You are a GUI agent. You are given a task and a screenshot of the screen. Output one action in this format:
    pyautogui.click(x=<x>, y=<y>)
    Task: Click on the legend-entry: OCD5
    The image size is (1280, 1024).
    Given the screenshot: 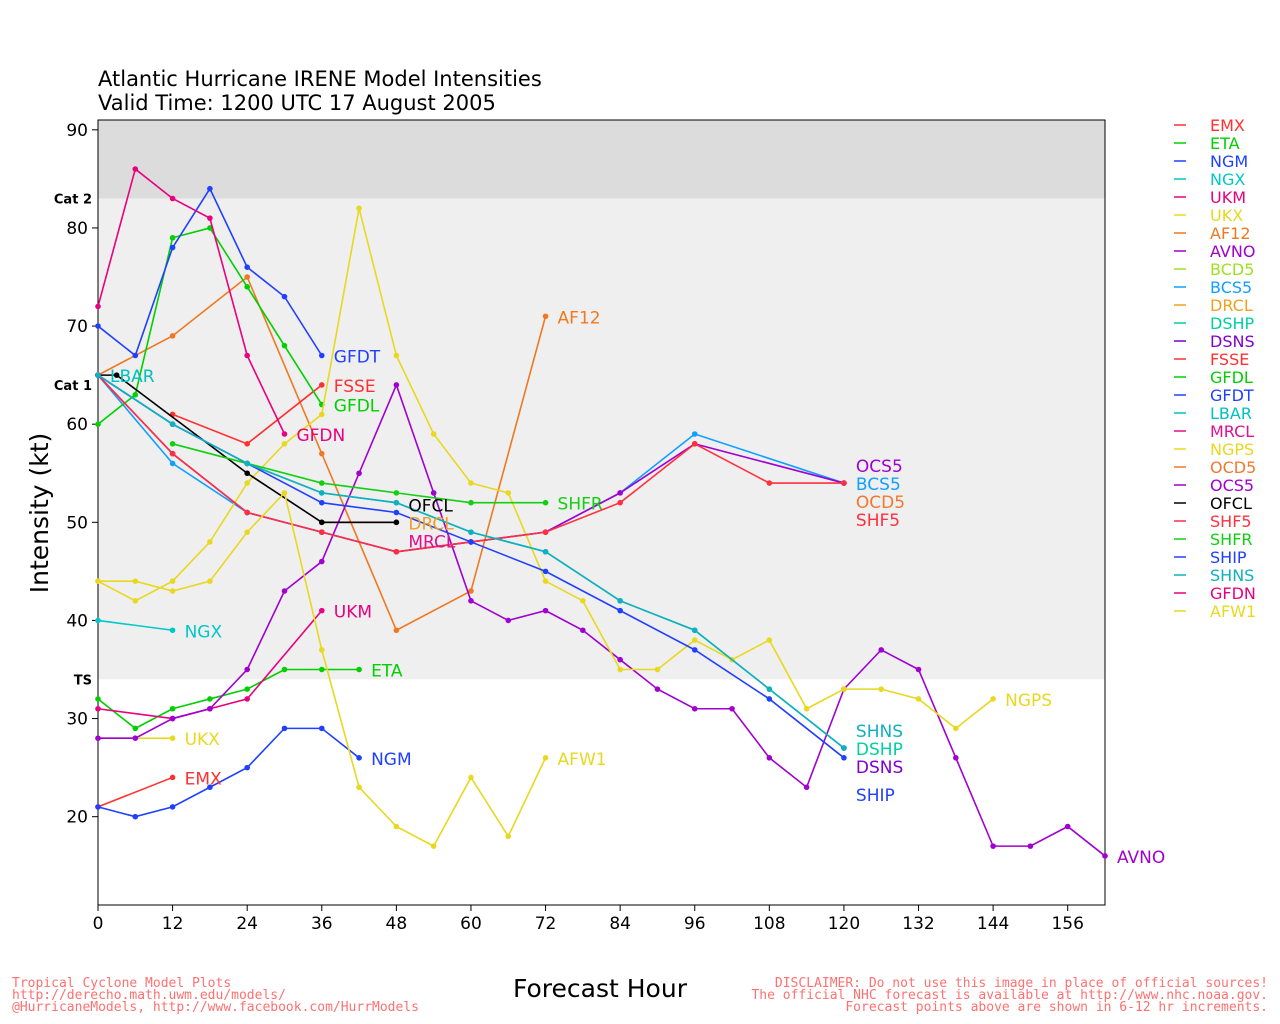 What is the action you would take?
    pyautogui.click(x=1233, y=467)
    